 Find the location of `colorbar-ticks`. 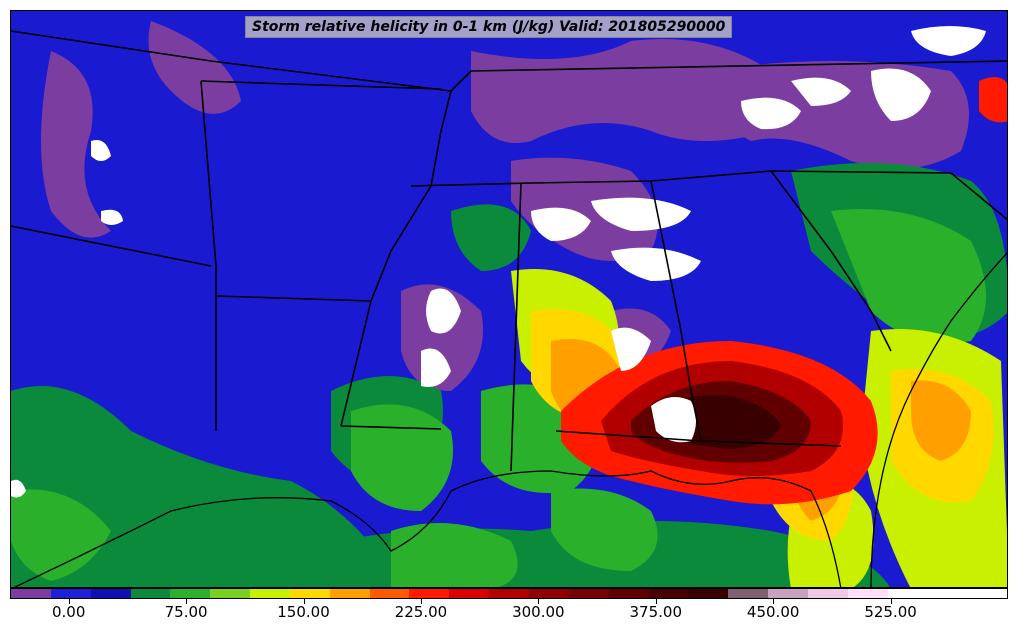

colorbar-ticks is located at coordinates (509, 602).